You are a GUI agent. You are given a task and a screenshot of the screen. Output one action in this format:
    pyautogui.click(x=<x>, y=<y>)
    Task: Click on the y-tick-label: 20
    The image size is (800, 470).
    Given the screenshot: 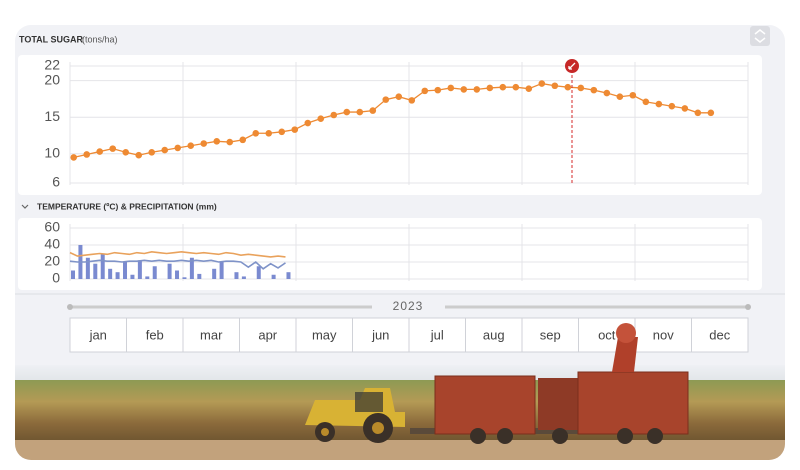 What is the action you would take?
    pyautogui.click(x=52, y=79)
    